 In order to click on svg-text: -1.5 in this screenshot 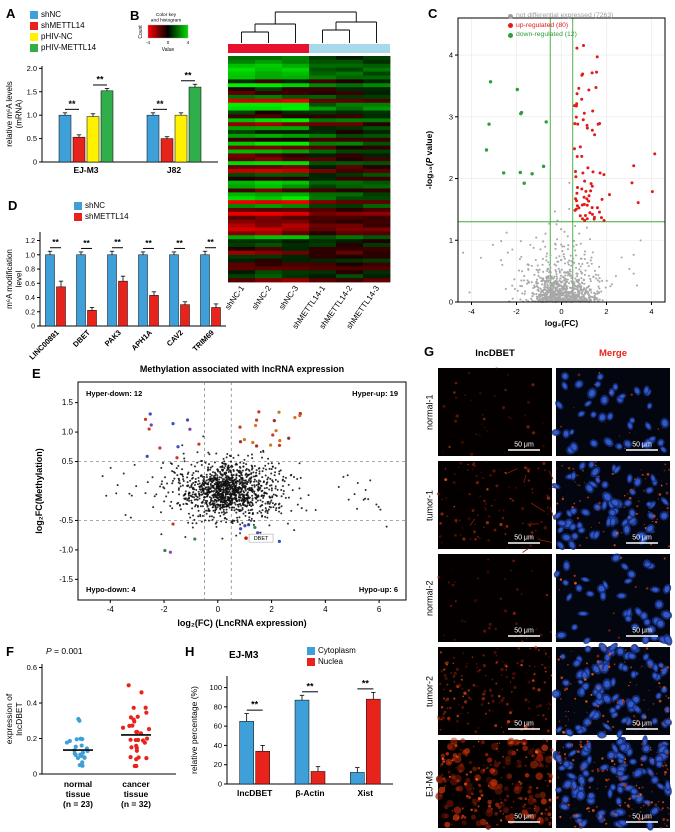, I will do `click(66, 579)`.